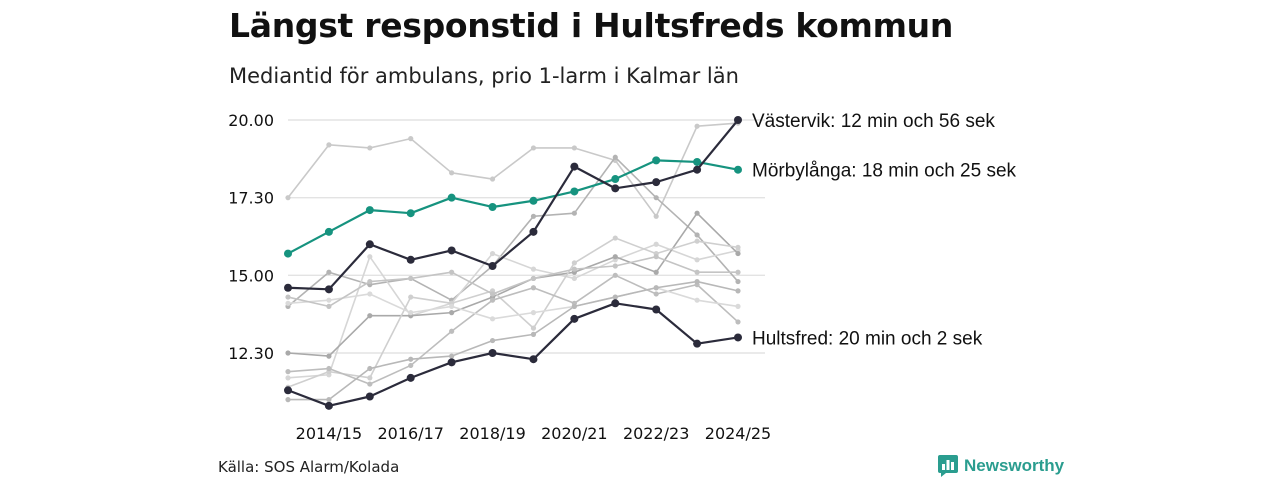  I want to click on source-note: Källa: SOS Alarm/Kolada, so click(309, 467).